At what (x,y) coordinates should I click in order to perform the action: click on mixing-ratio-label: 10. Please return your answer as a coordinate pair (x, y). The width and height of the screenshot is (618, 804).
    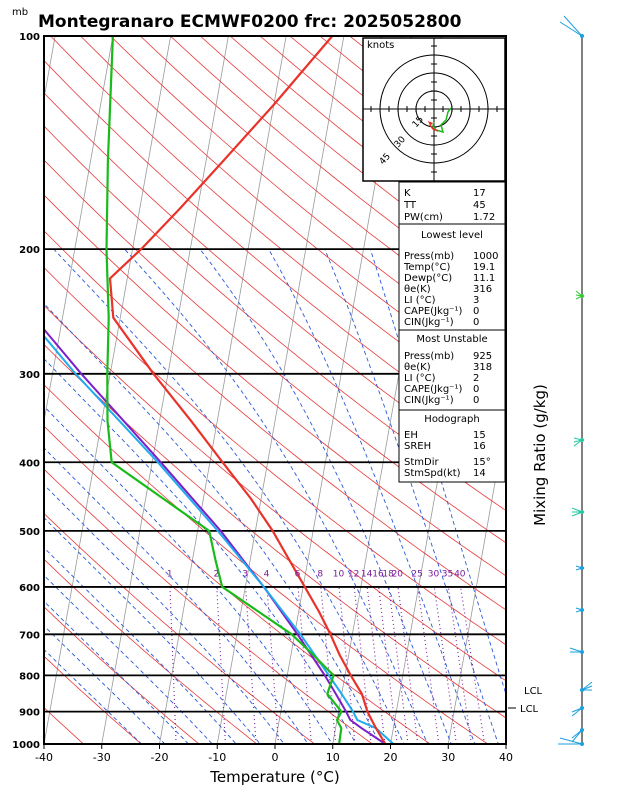
    Looking at the image, I should click on (339, 575).